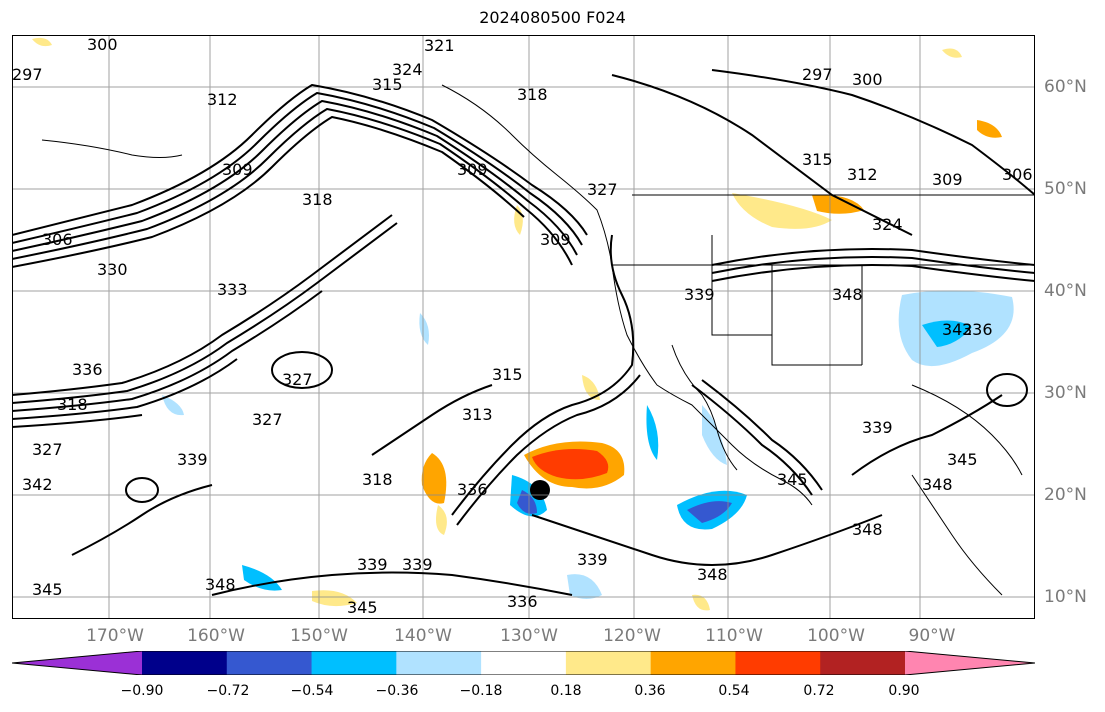 This screenshot has height=712, width=1105. I want to click on colorbar-tick-label: −0.90, so click(142, 691).